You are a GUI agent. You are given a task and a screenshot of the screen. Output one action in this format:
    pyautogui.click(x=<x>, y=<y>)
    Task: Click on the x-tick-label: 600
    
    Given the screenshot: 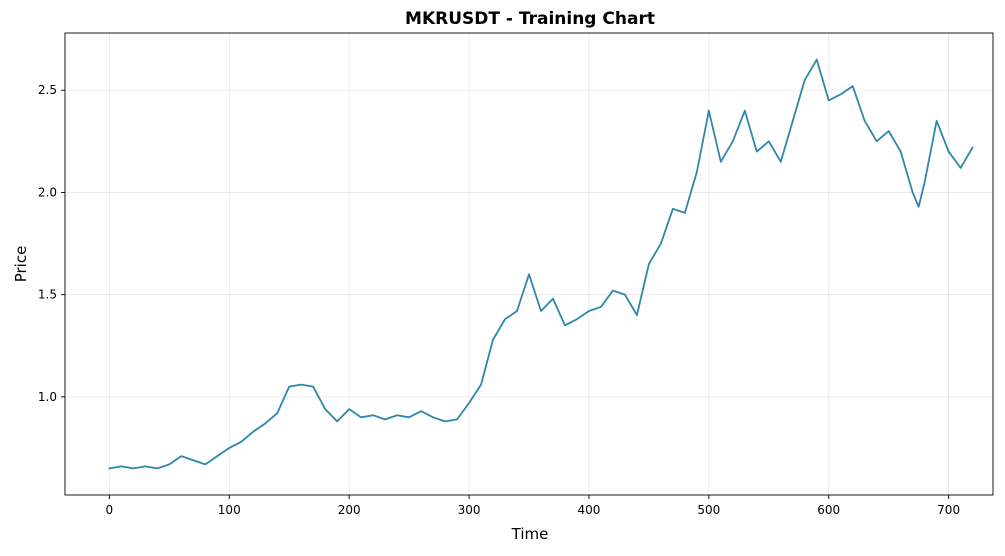 What is the action you would take?
    pyautogui.click(x=828, y=510)
    